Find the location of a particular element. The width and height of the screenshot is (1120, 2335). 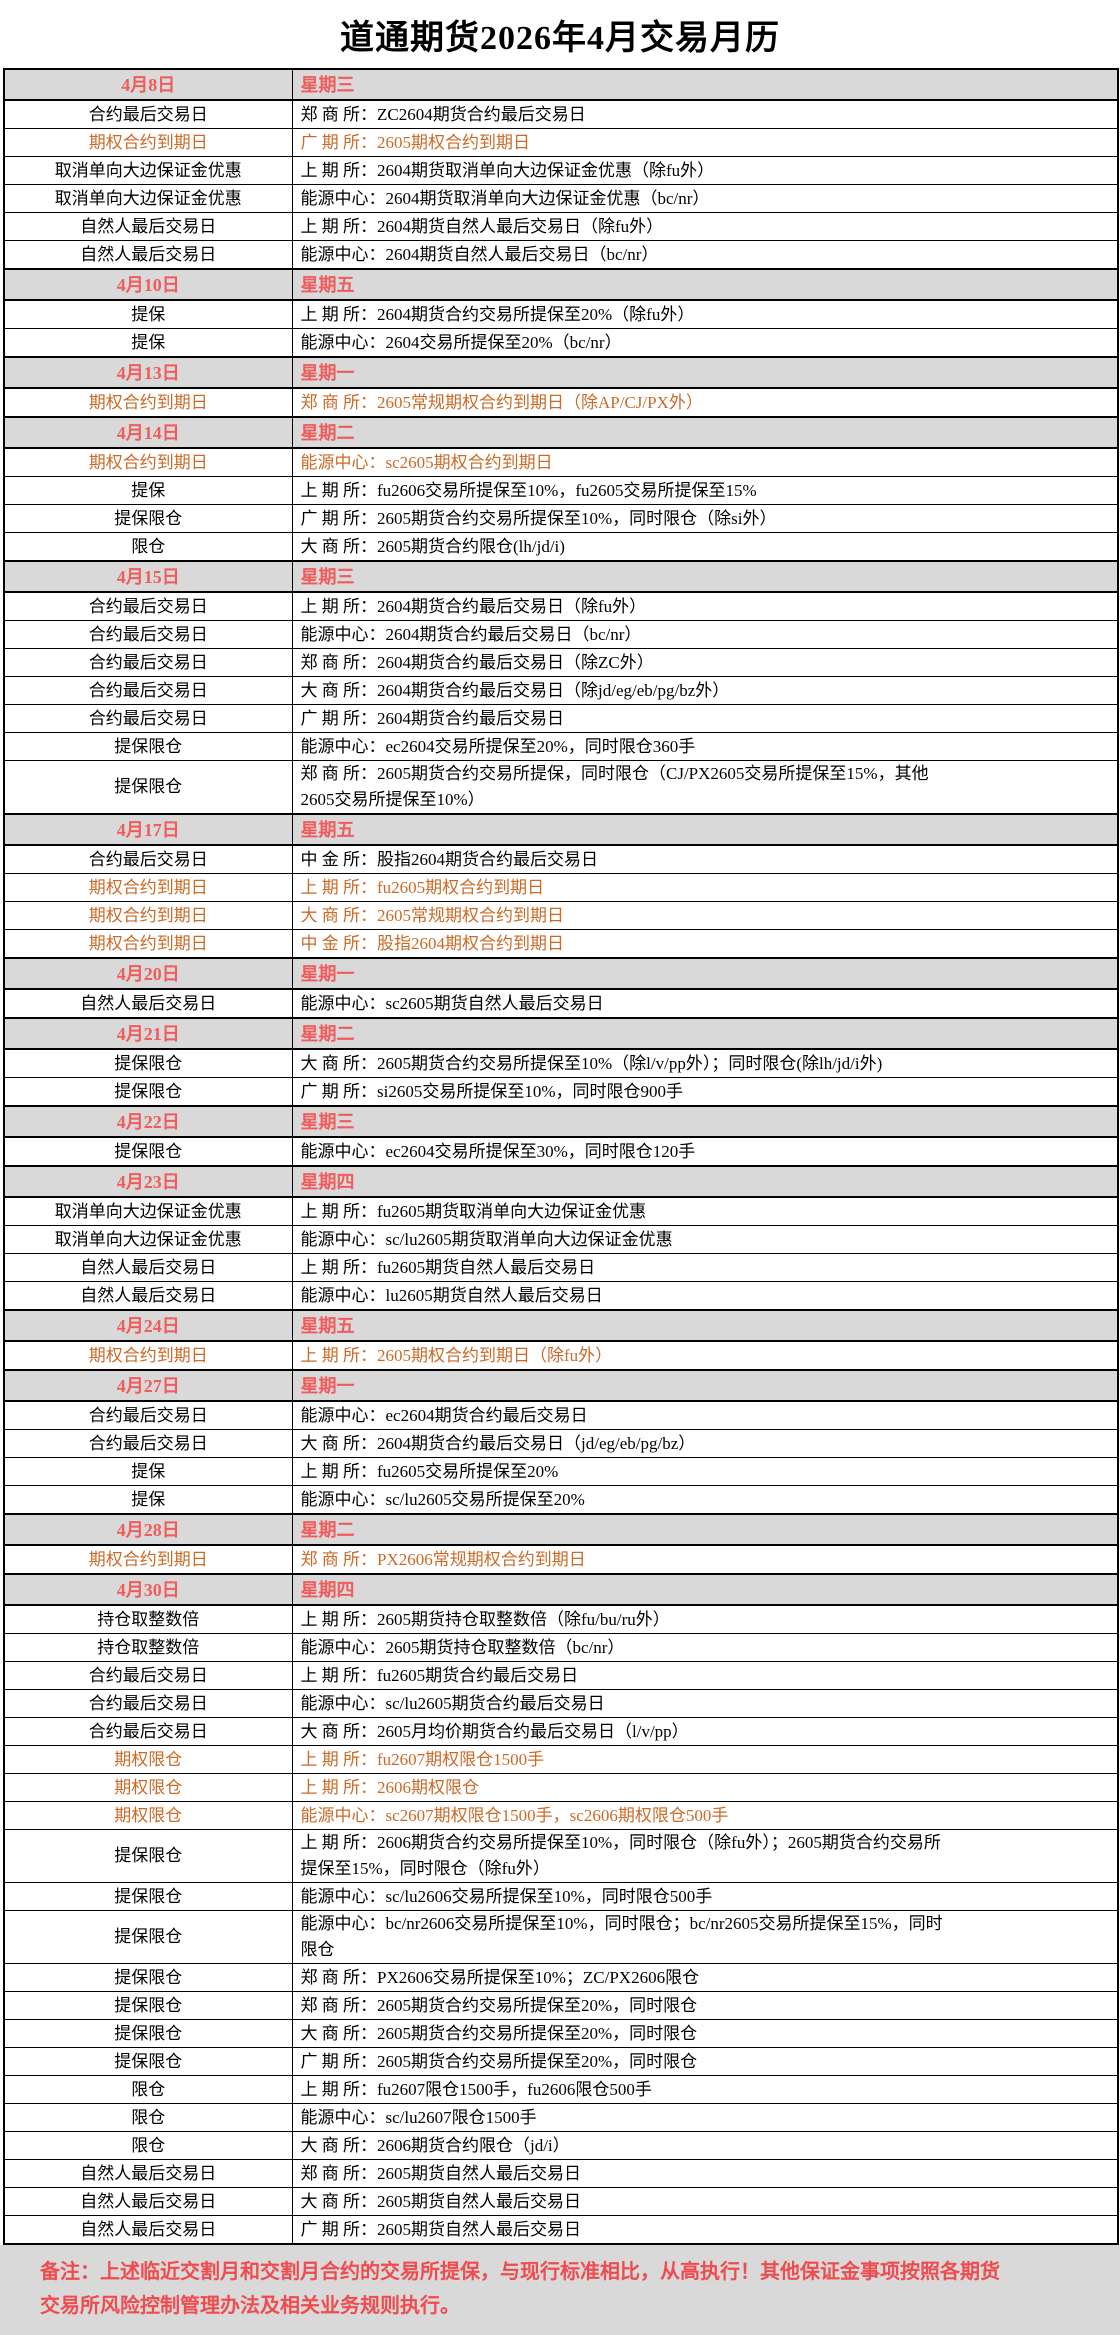

event-row: 自然人最后交易日广 期 所：2605期货自然人最后交易日 is located at coordinates (561, 2230).